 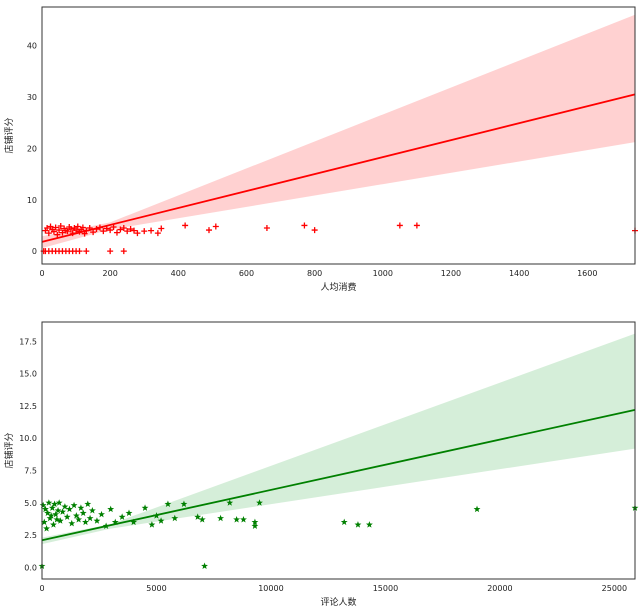 What do you see at coordinates (314, 273) in the screenshot?
I see `x-tick-label: 800` at bounding box center [314, 273].